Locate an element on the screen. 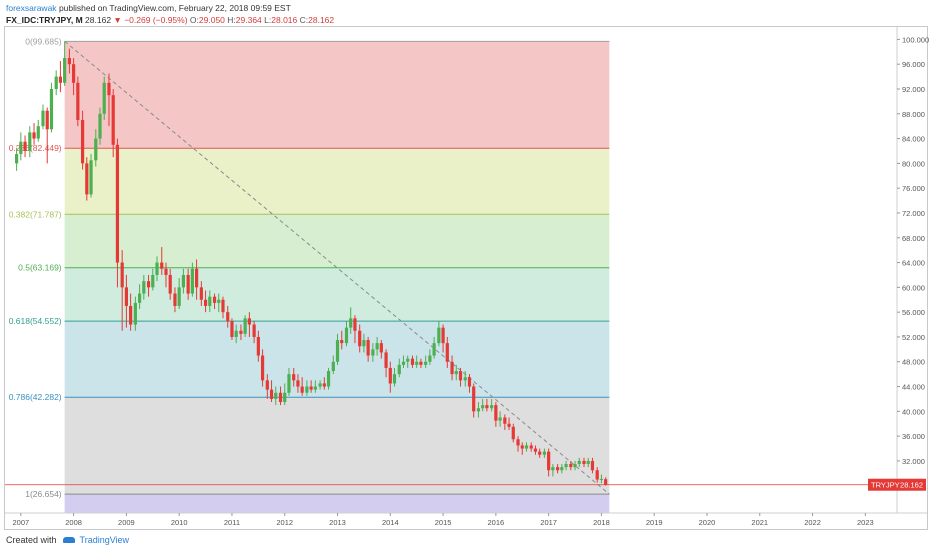 Image resolution: width=932 pixels, height=550 pixels. author-link: forexsarawak is located at coordinates (31, 8).